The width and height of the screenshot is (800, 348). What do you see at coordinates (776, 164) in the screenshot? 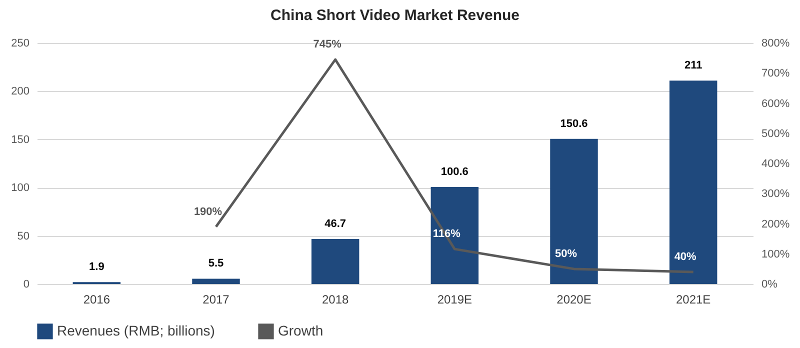
I see `y2-tick-label: 400%` at bounding box center [776, 164].